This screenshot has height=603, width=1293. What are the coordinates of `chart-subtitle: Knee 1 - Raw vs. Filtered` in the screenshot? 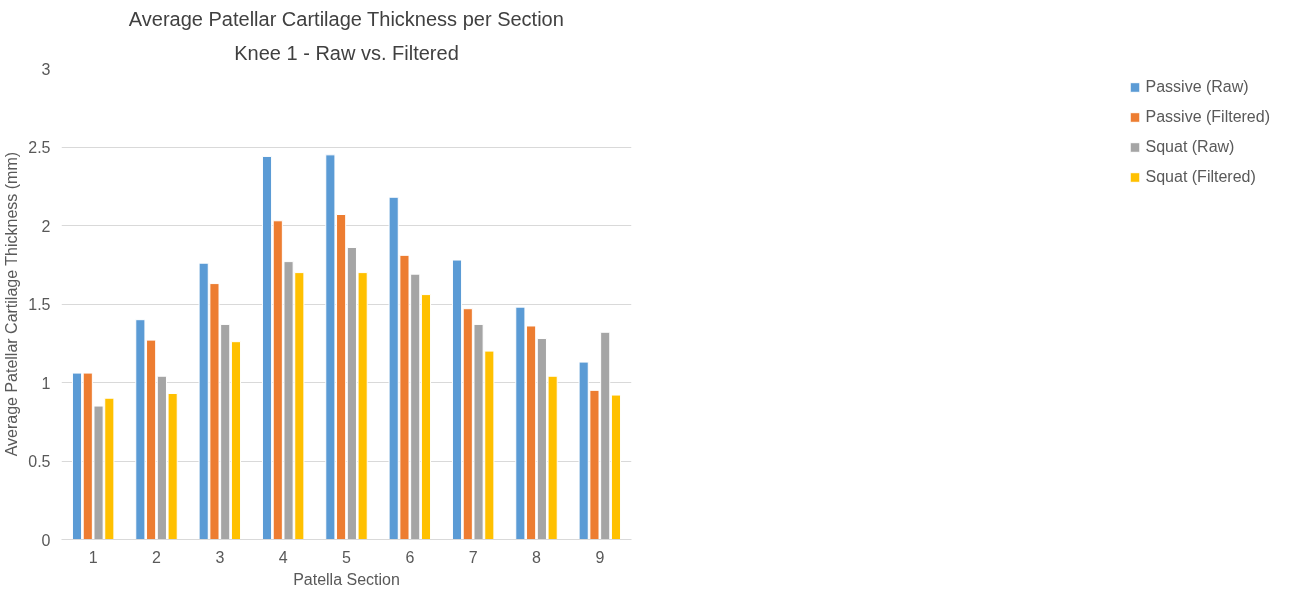 It's located at (346, 52).